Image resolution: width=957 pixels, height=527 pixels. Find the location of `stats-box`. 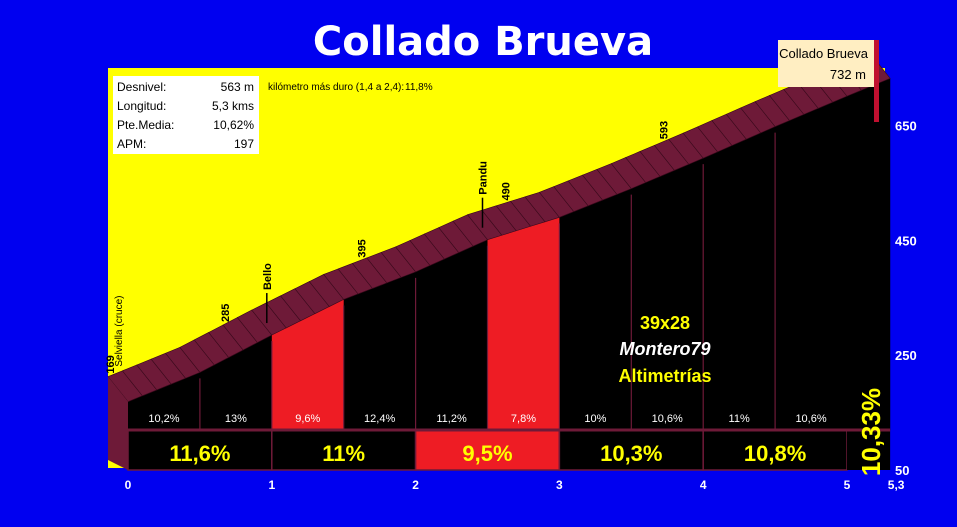

stats-box is located at coordinates (186, 115).